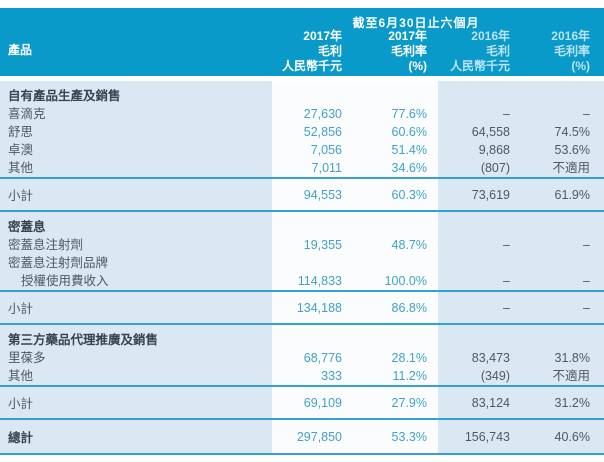  What do you see at coordinates (21, 150) in the screenshot?
I see `product-name: 卓澳` at bounding box center [21, 150].